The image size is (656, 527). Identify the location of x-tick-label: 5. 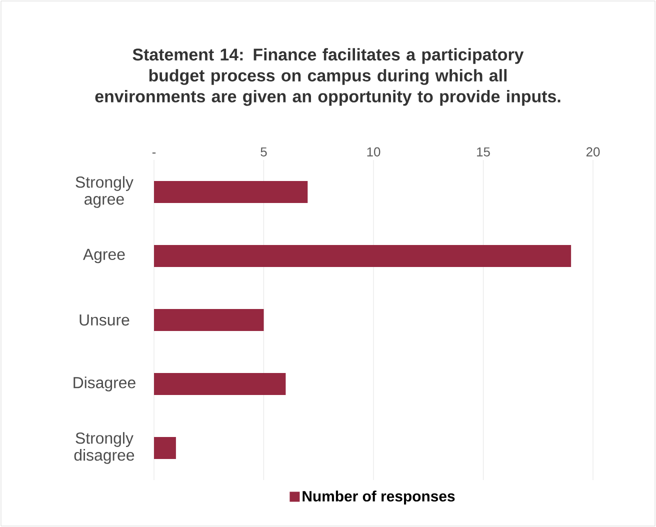
(263, 151).